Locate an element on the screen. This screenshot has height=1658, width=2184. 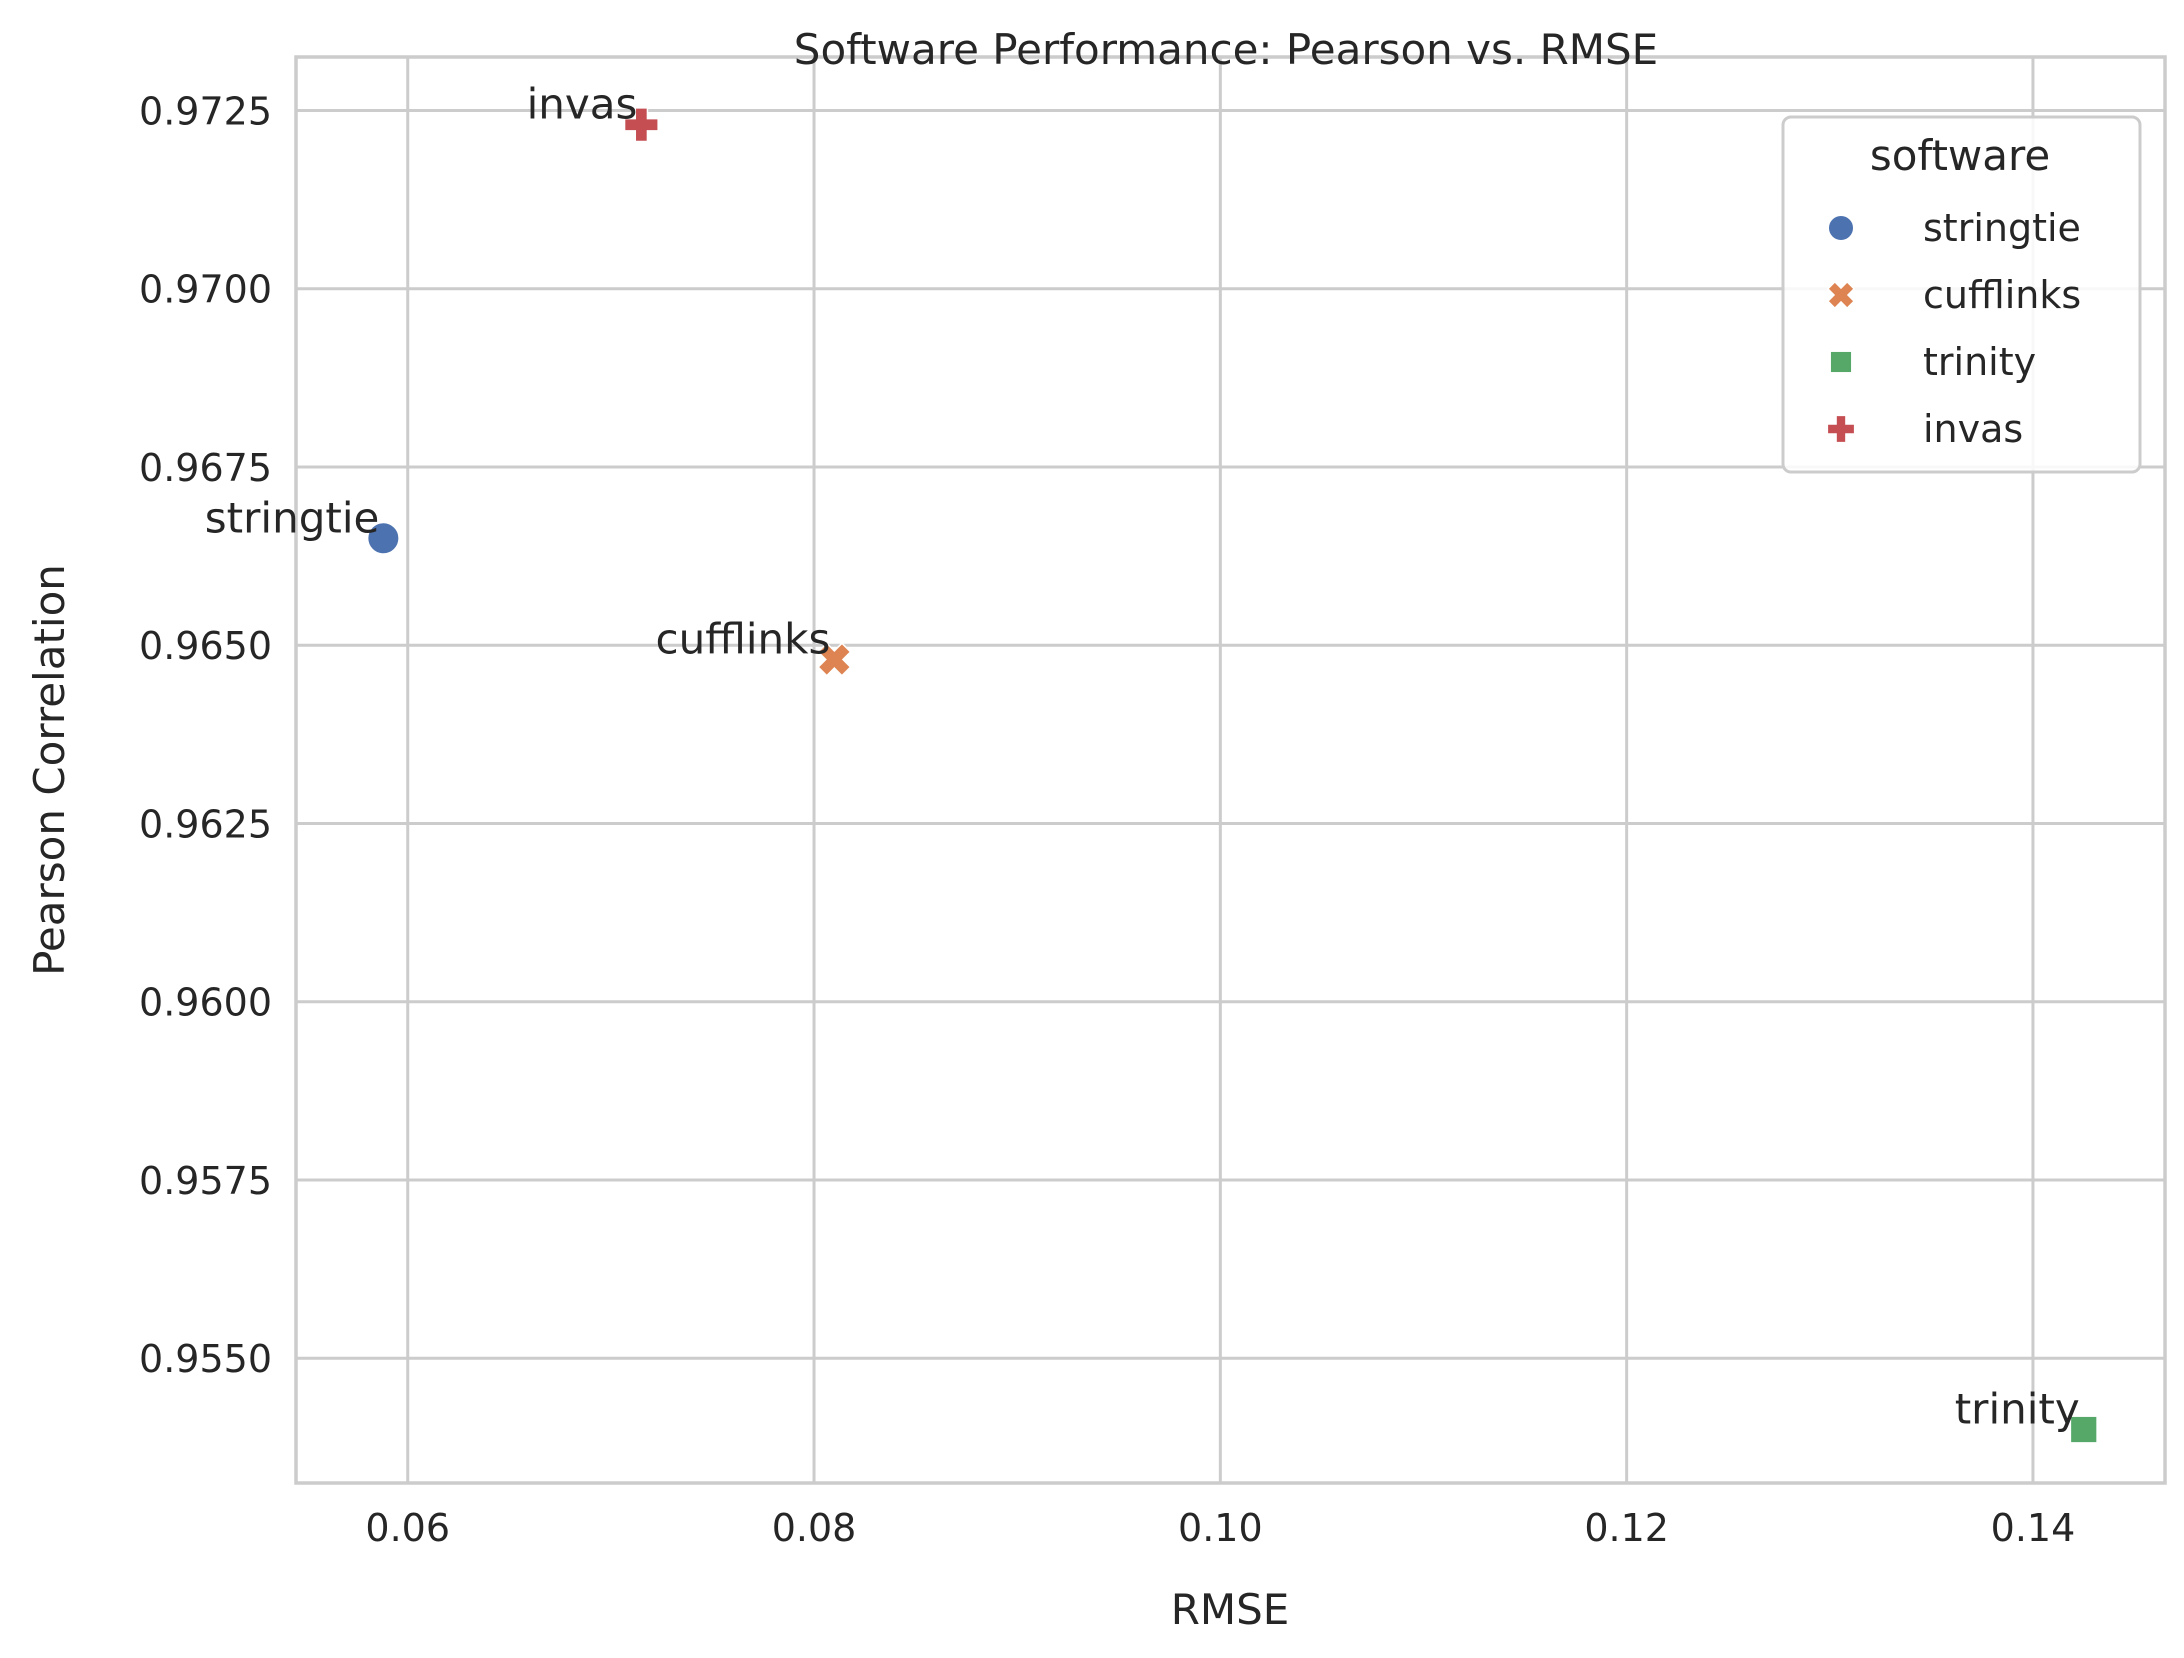
x-tick-label: 0.14 is located at coordinates (2033, 1528).